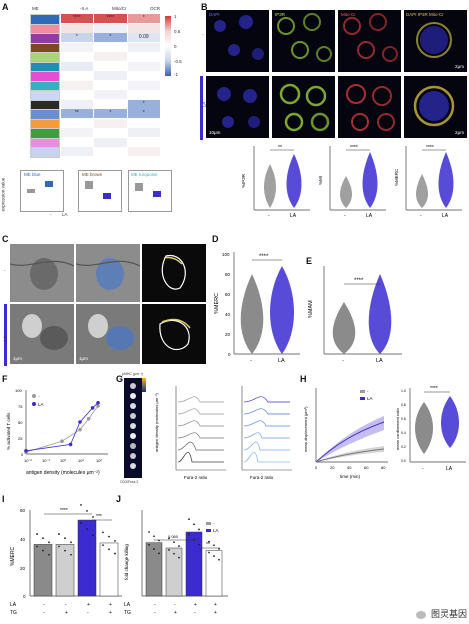  What do you see at coordinates (92, 174) in the screenshot?
I see `module-brown-title: ME brown` at bounding box center [92, 174].